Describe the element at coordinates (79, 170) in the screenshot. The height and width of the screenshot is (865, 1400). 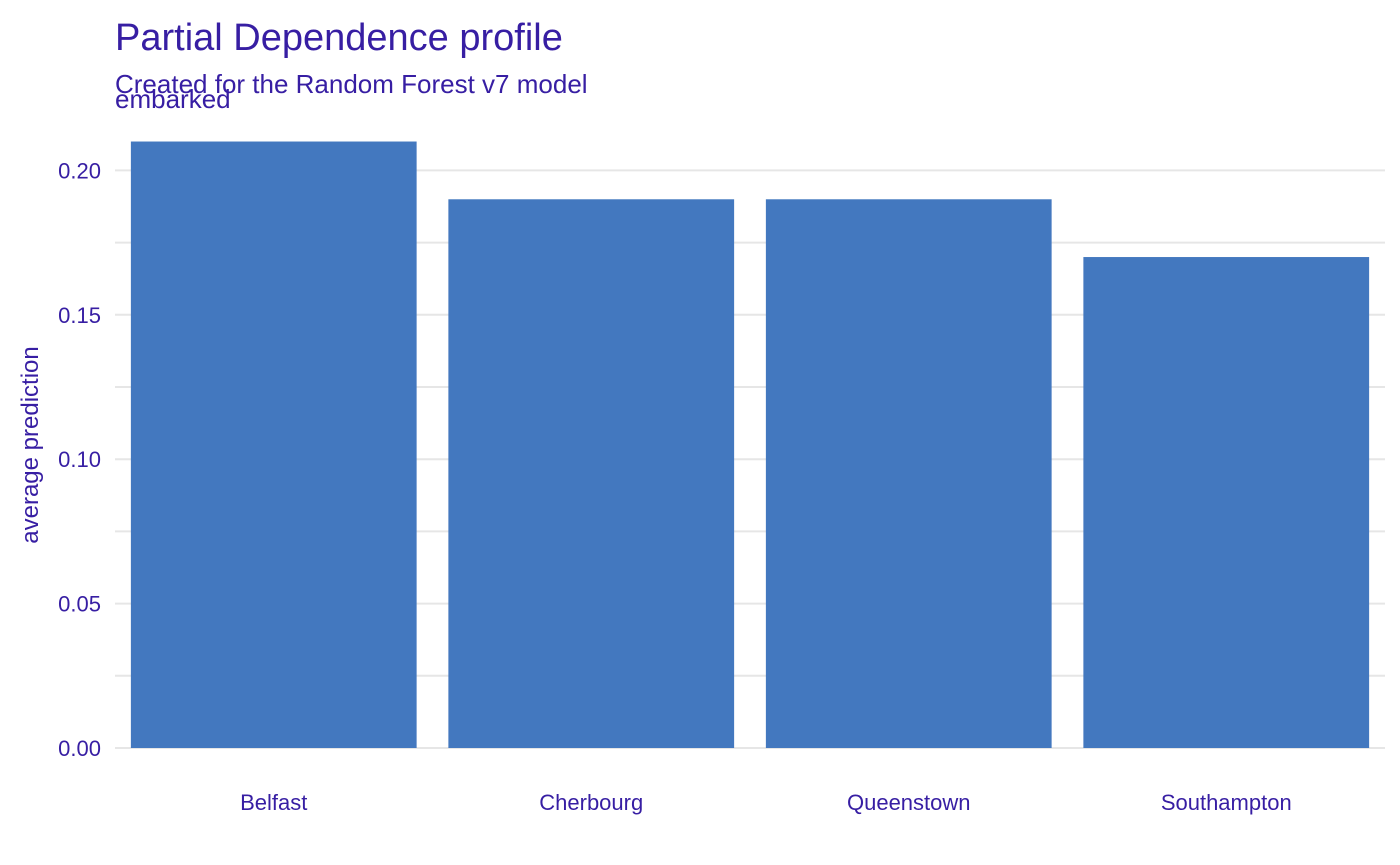
I see `y-tick-label: 0.20` at that location.